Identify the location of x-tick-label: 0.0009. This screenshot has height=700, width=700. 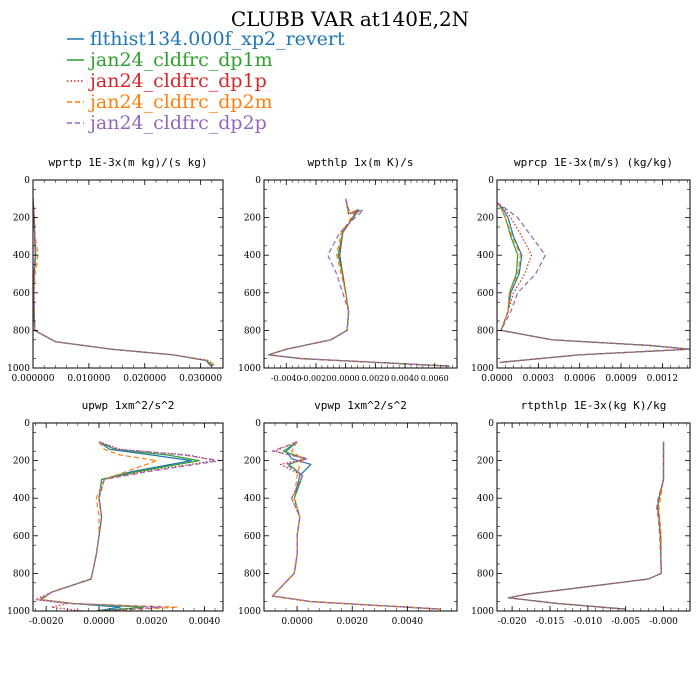
(621, 379).